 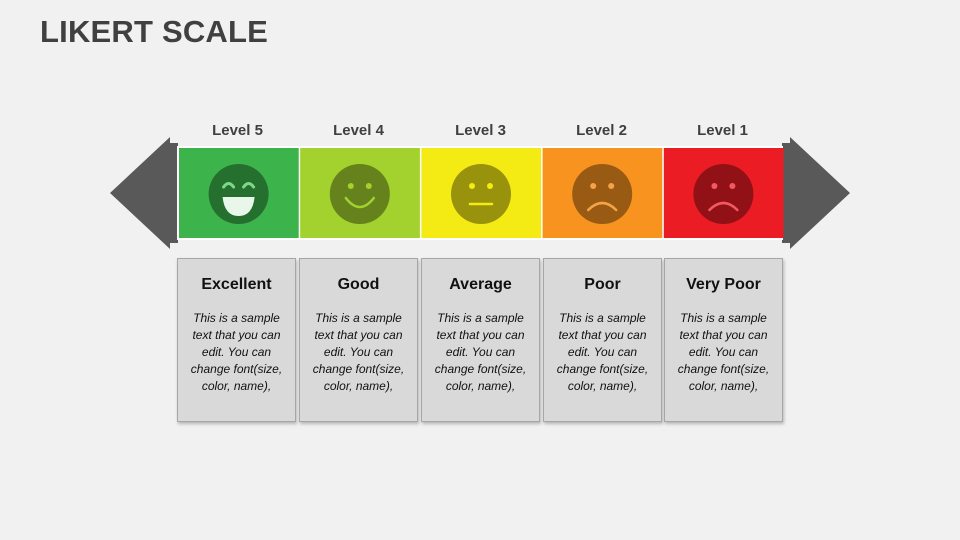 I want to click on right-arrow-stem, so click(x=787, y=193).